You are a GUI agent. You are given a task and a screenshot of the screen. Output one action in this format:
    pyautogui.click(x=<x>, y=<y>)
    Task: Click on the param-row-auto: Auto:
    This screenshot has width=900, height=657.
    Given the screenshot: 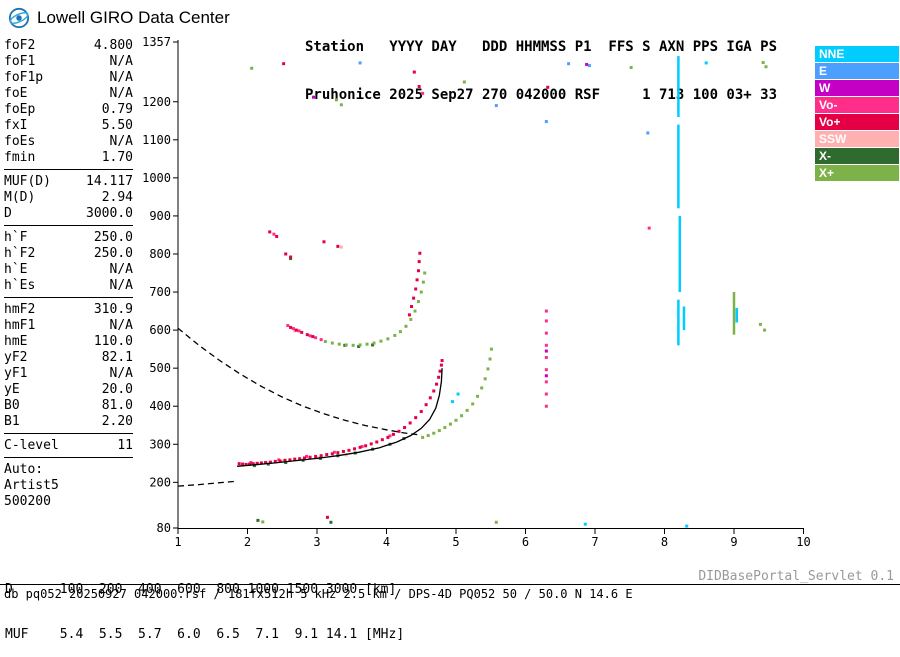 What is the action you would take?
    pyautogui.click(x=68, y=470)
    